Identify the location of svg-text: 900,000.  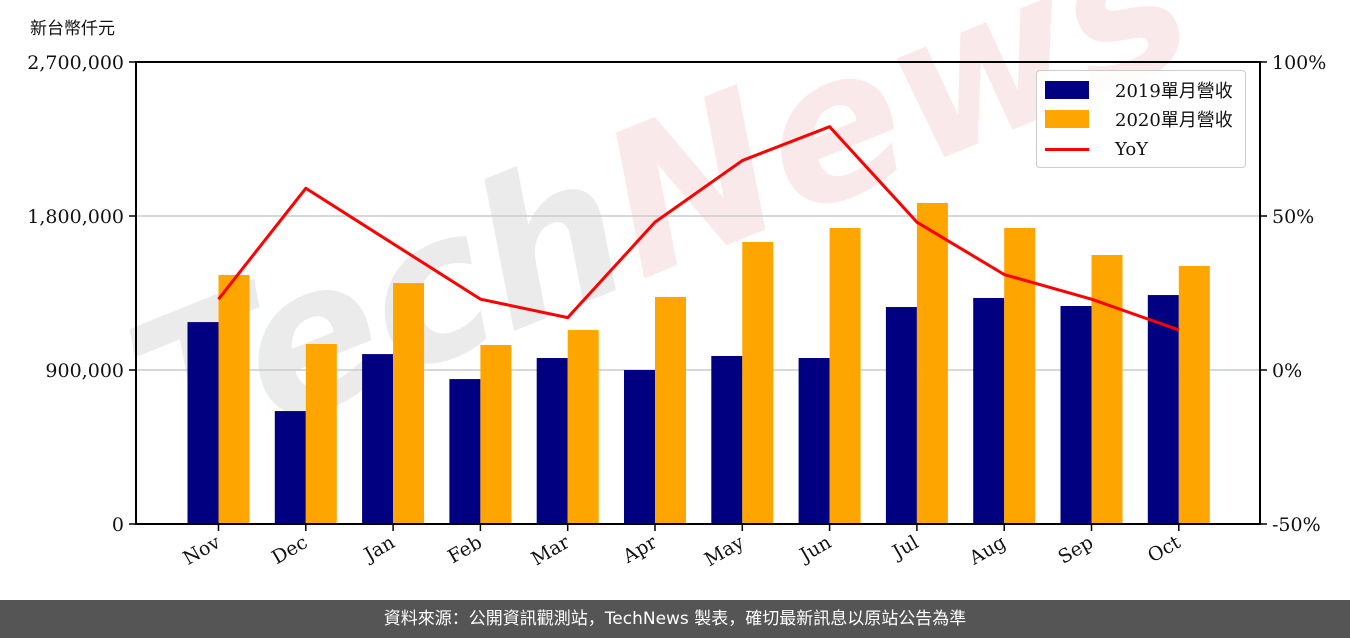
(84, 371).